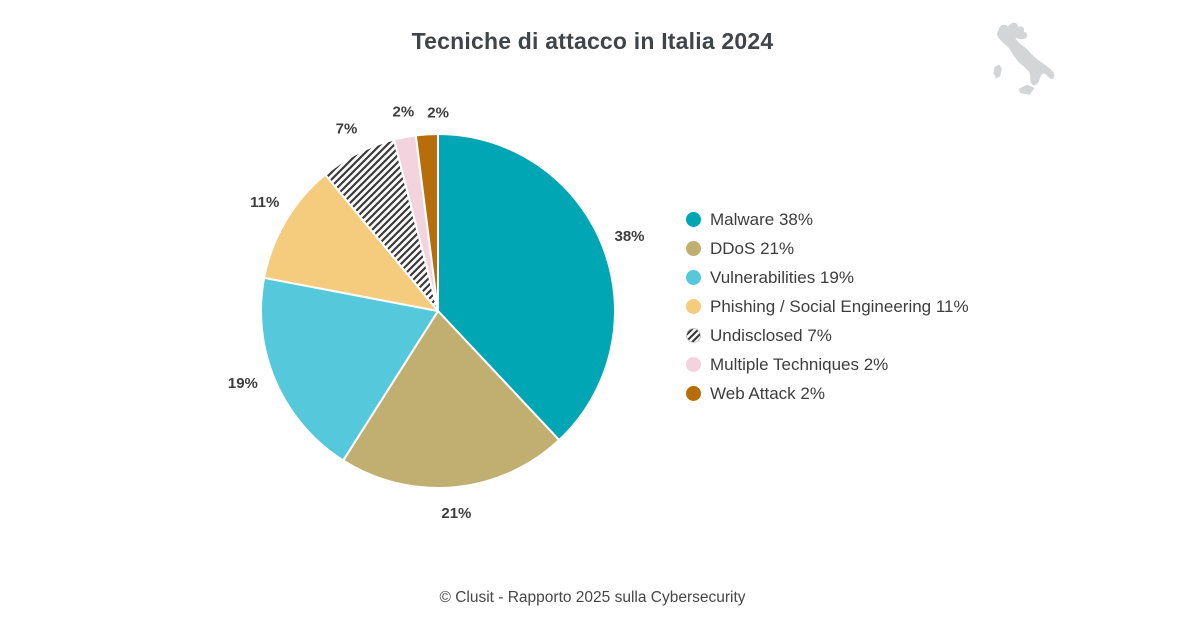 The width and height of the screenshot is (1200, 627). I want to click on legend-item-vulnerabilities: Vulnerabilities 19%, so click(827, 277).